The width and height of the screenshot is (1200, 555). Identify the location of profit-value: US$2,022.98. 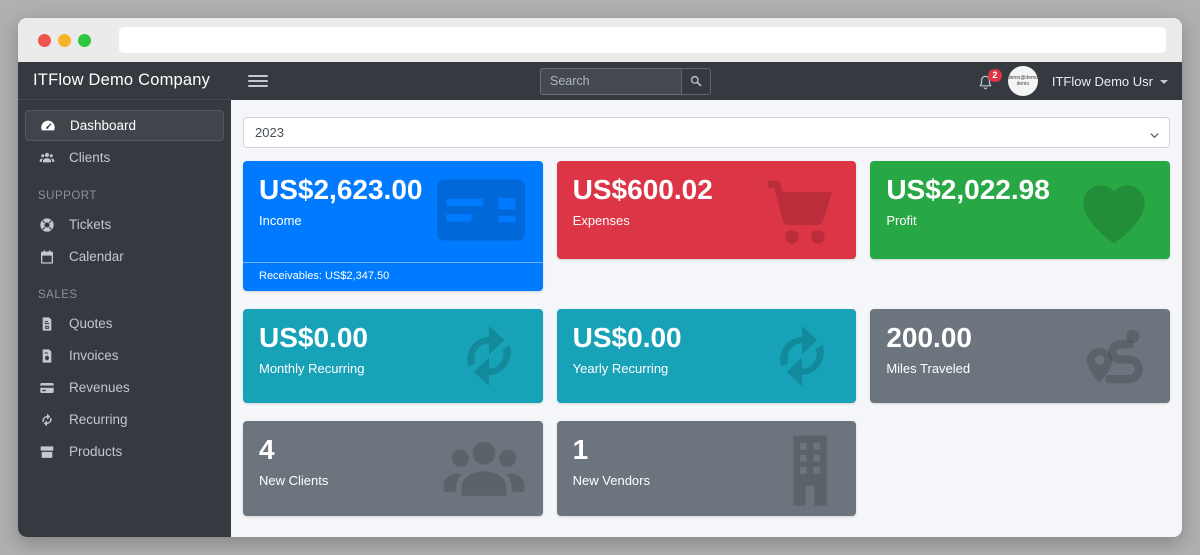
(968, 189).